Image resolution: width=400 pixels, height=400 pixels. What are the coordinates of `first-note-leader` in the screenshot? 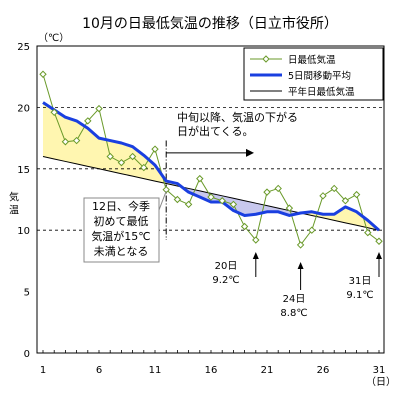 It's located at (162, 201).